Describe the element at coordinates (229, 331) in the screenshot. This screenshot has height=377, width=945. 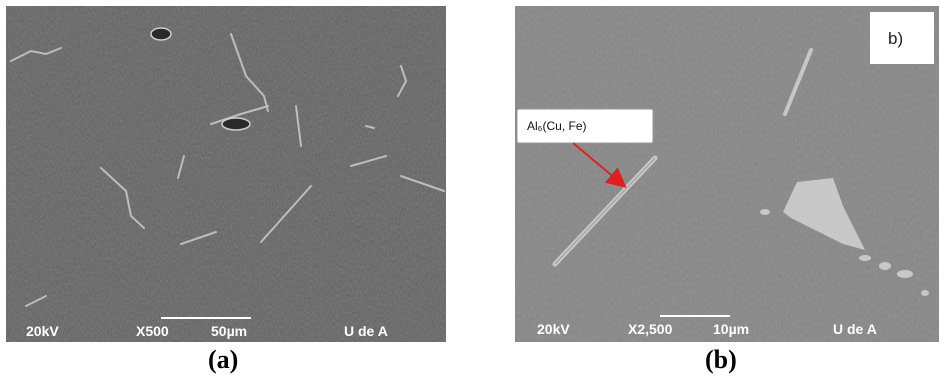
I see `scale-label-a: 50µm` at that location.